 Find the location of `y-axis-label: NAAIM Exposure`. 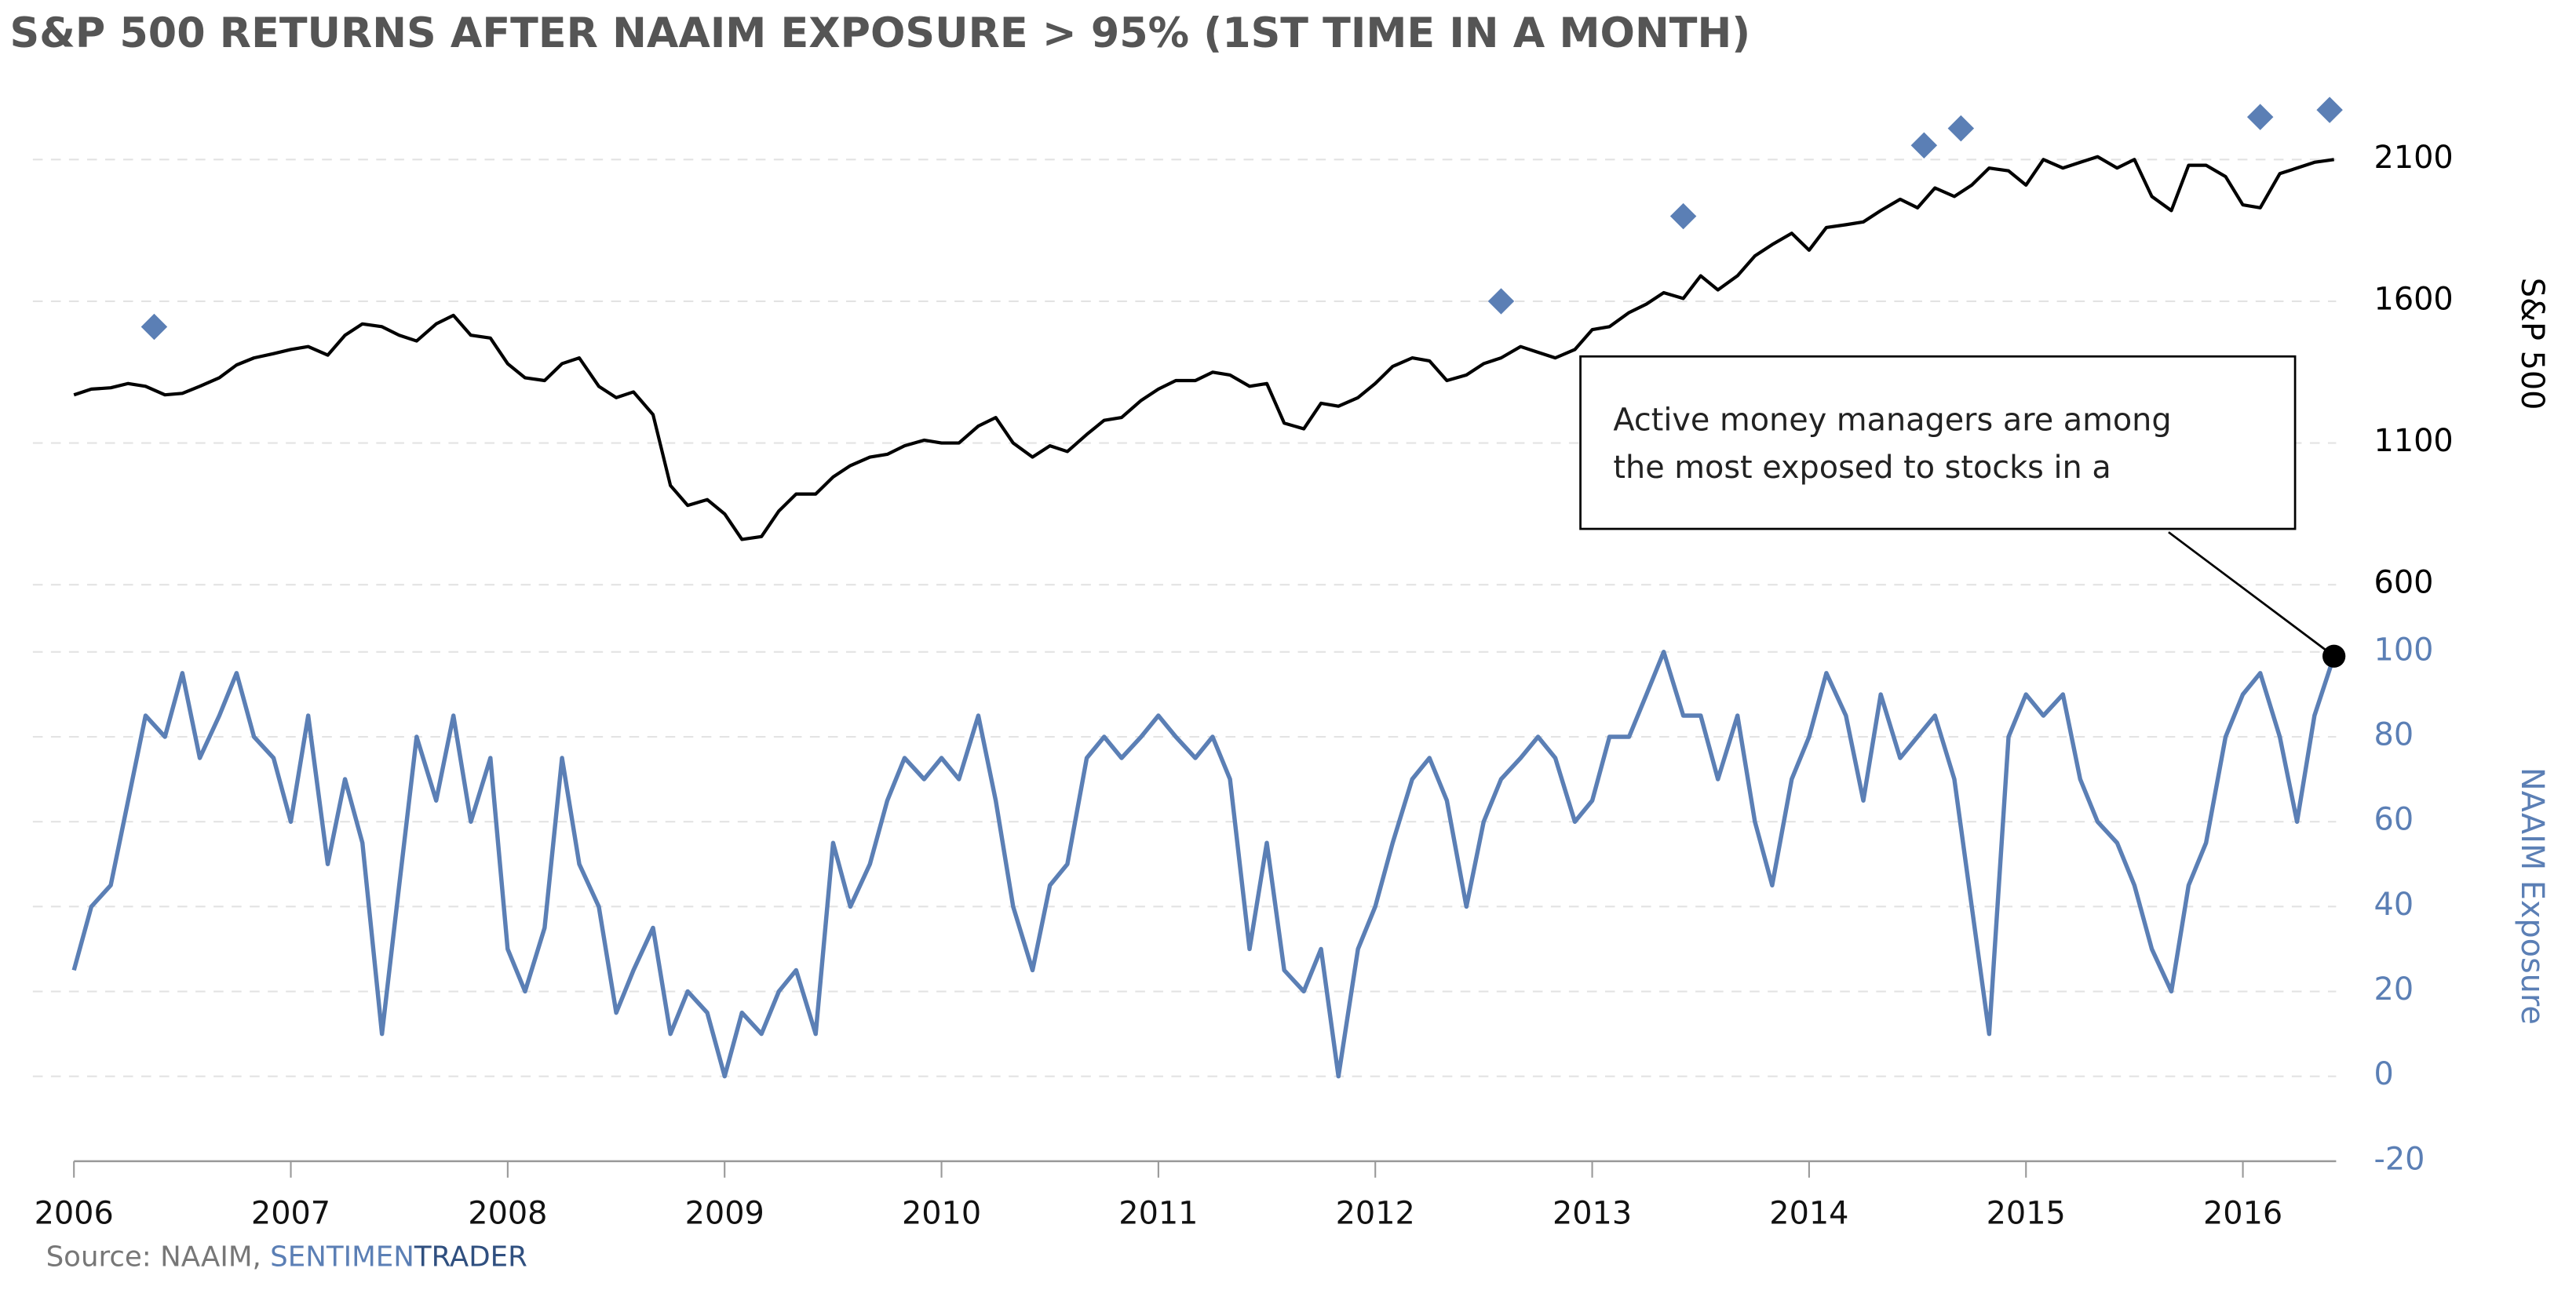

y-axis-label: NAAIM Exposure is located at coordinates (2532, 896).